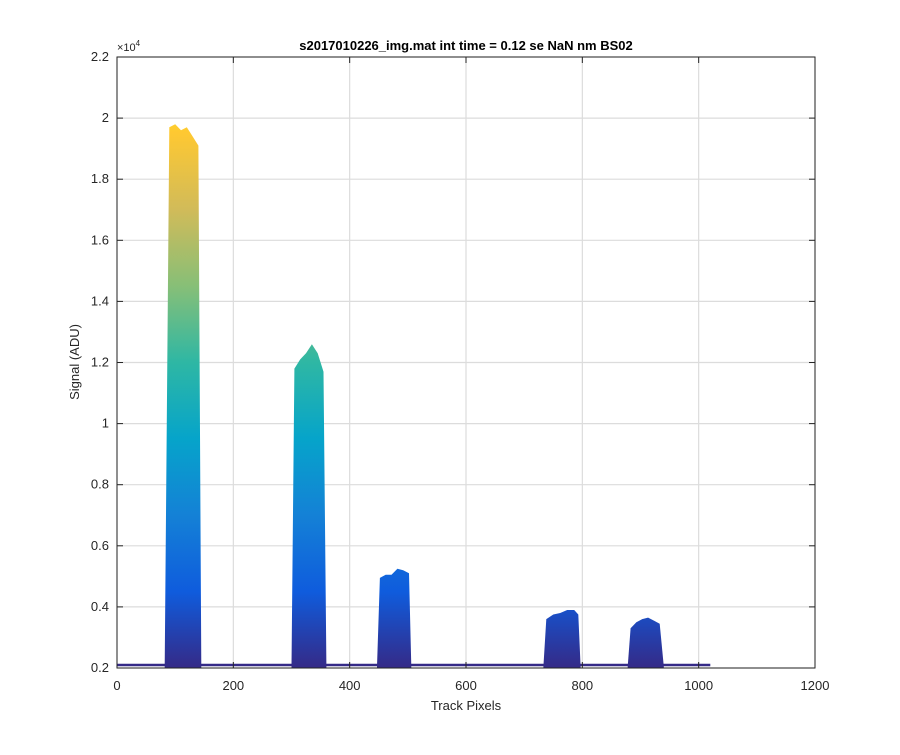 Image resolution: width=900 pixels, height=755 pixels. I want to click on y-exponent-label: ×10⁴, so click(129, 46).